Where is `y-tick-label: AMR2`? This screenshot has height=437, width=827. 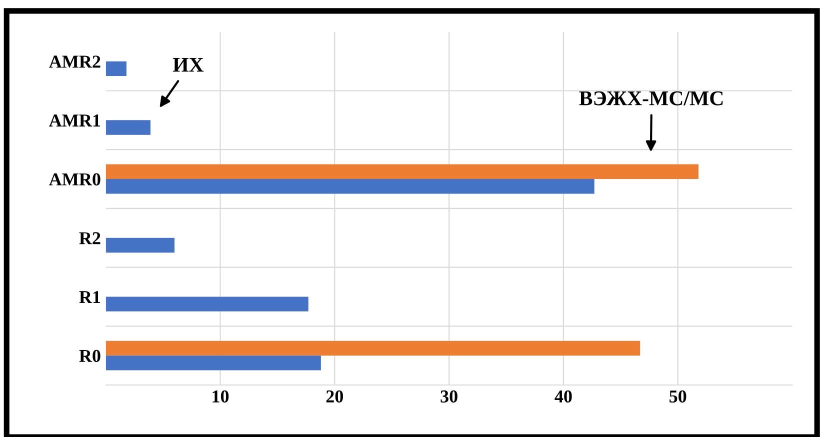
y-tick-label: AMR2 is located at coordinates (74, 62).